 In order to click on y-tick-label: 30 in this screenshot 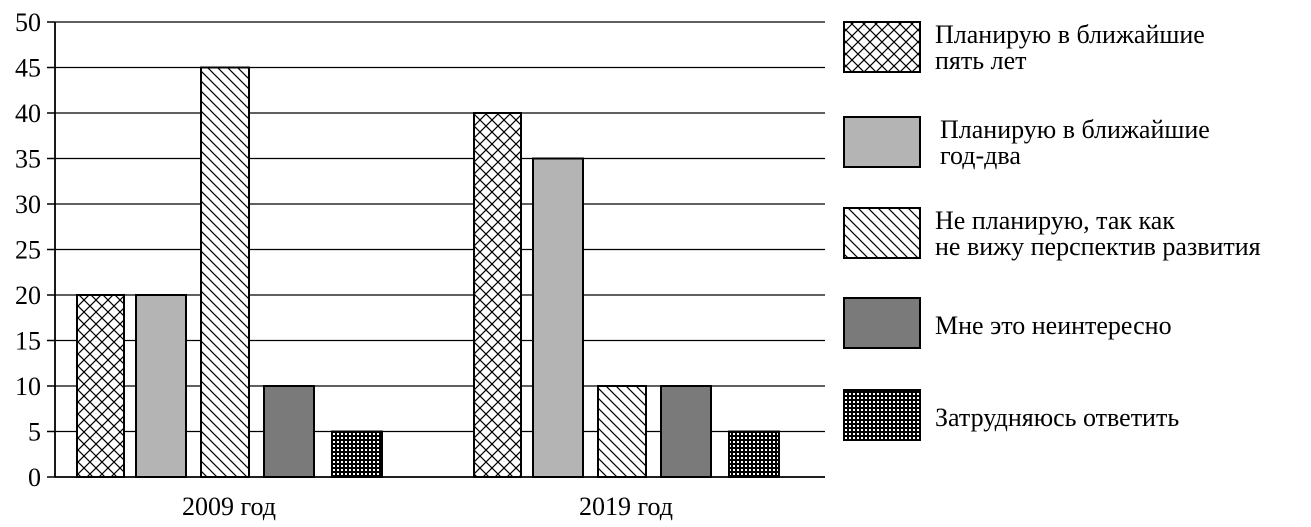, I will do `click(28, 204)`.